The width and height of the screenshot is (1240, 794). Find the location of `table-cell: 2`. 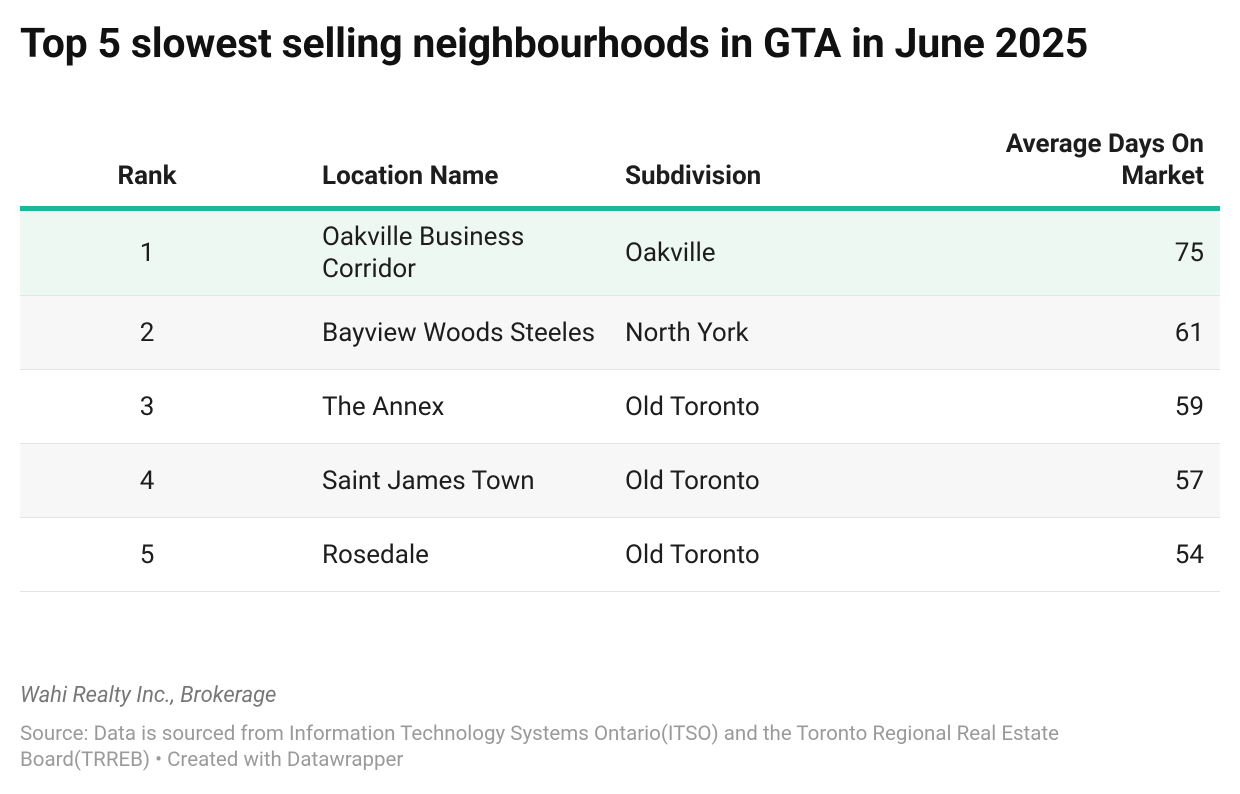

table-cell: 2 is located at coordinates (147, 332).